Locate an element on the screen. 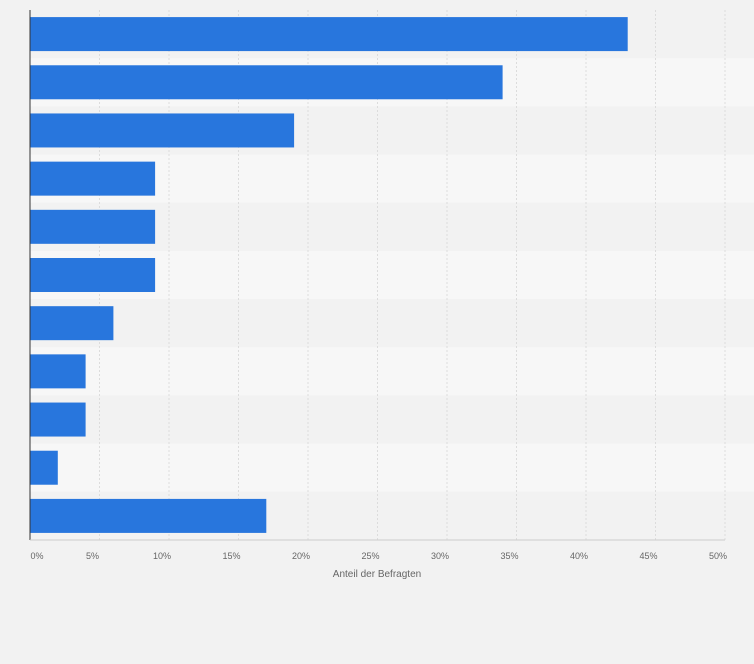  x-tick-label: 25% is located at coordinates (370, 556).